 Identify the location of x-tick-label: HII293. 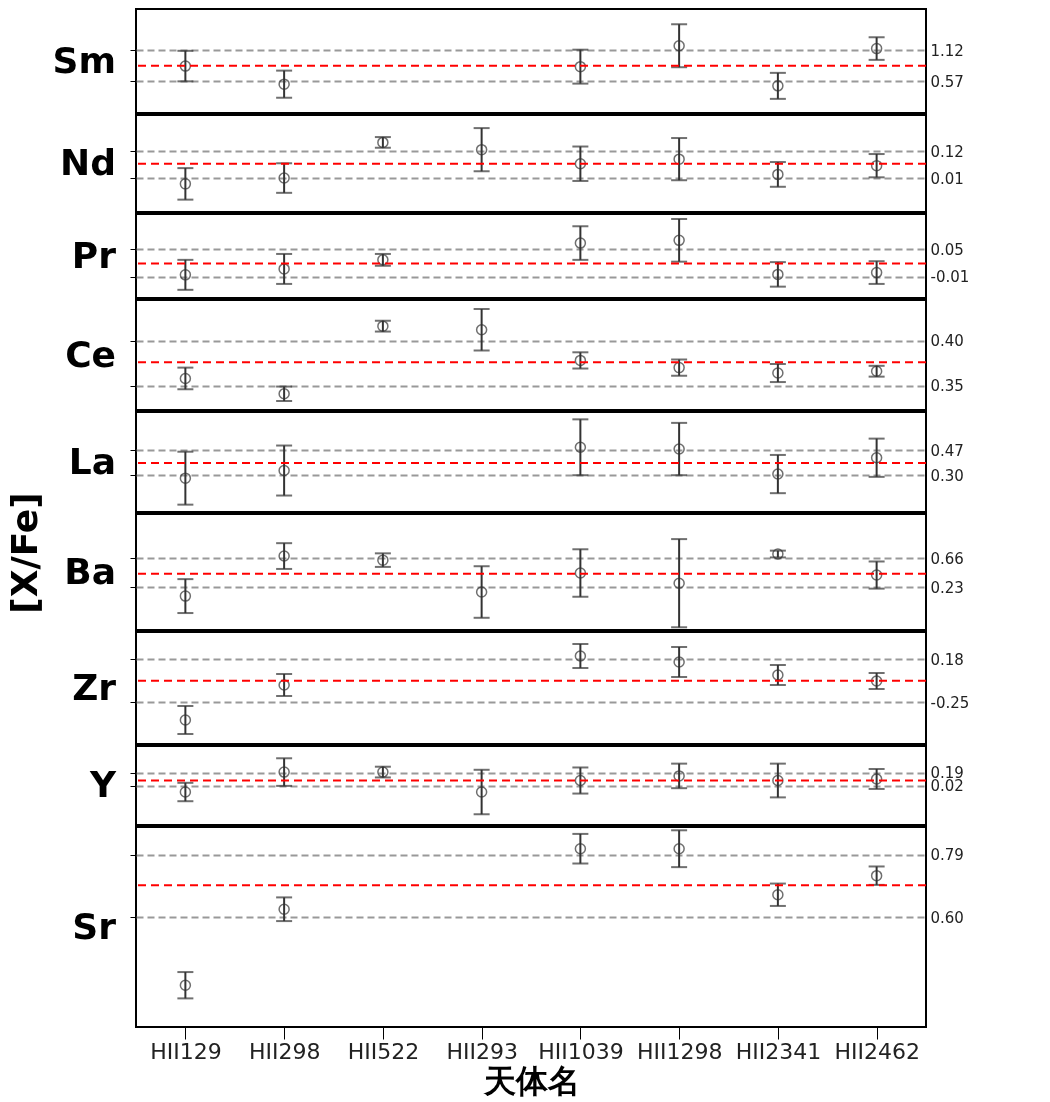
(482, 1051).